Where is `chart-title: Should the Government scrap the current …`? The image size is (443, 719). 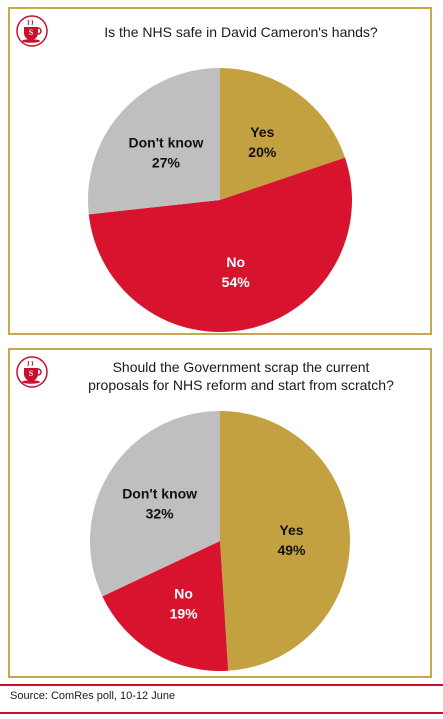 chart-title: Should the Government scrap the current … is located at coordinates (241, 376).